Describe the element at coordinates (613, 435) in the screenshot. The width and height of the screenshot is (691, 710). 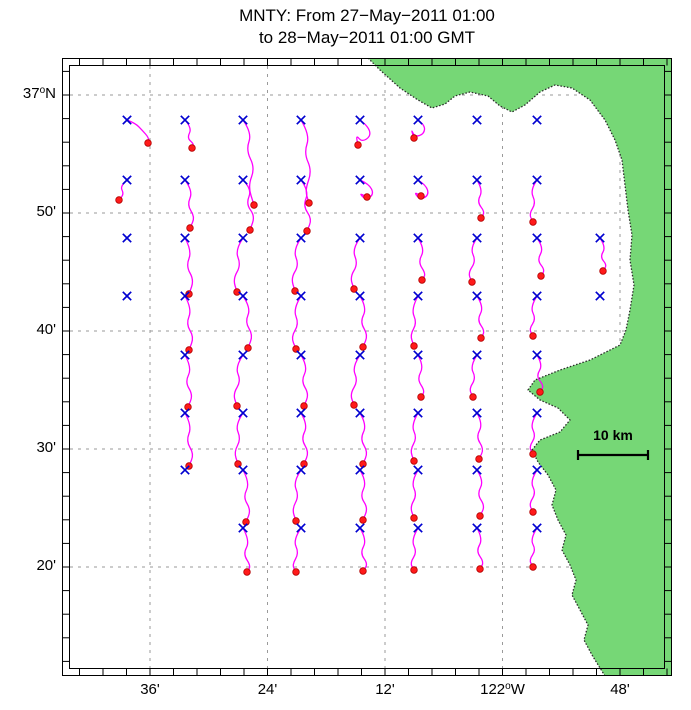
I see `scale-bar-label: 10 km` at that location.